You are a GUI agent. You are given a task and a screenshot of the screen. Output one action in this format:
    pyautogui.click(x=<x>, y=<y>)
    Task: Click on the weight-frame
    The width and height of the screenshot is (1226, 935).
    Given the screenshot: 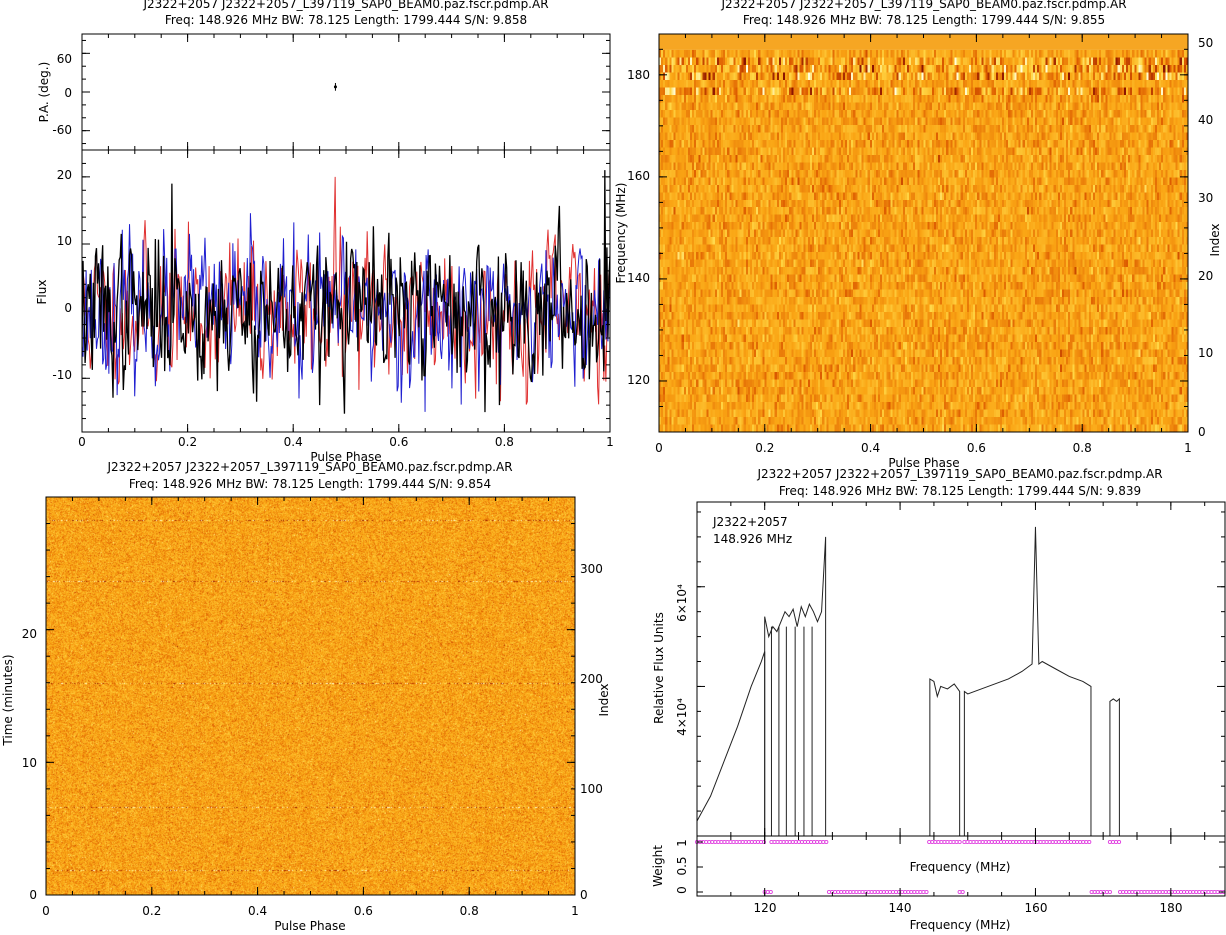 What is the action you would take?
    pyautogui.click(x=961, y=866)
    